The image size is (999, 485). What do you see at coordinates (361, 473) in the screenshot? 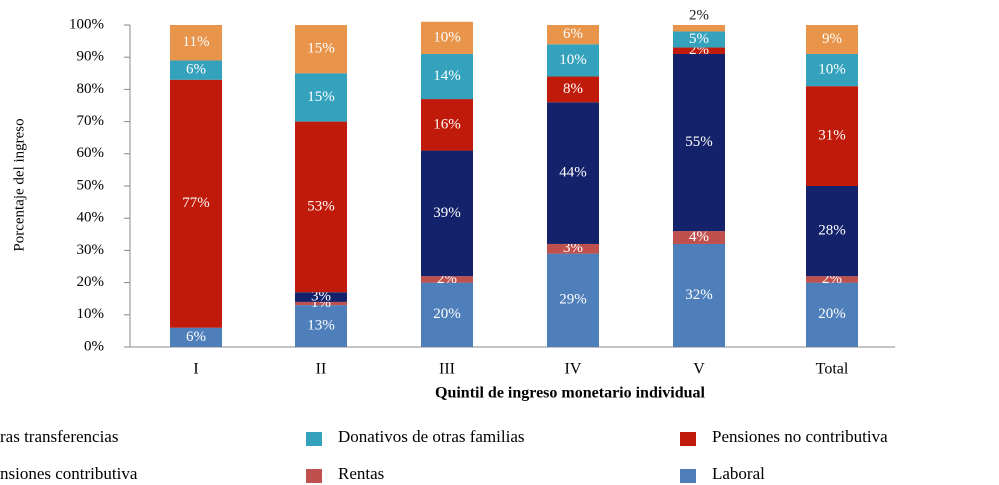
I see `legend-label: Rentas` at bounding box center [361, 473].